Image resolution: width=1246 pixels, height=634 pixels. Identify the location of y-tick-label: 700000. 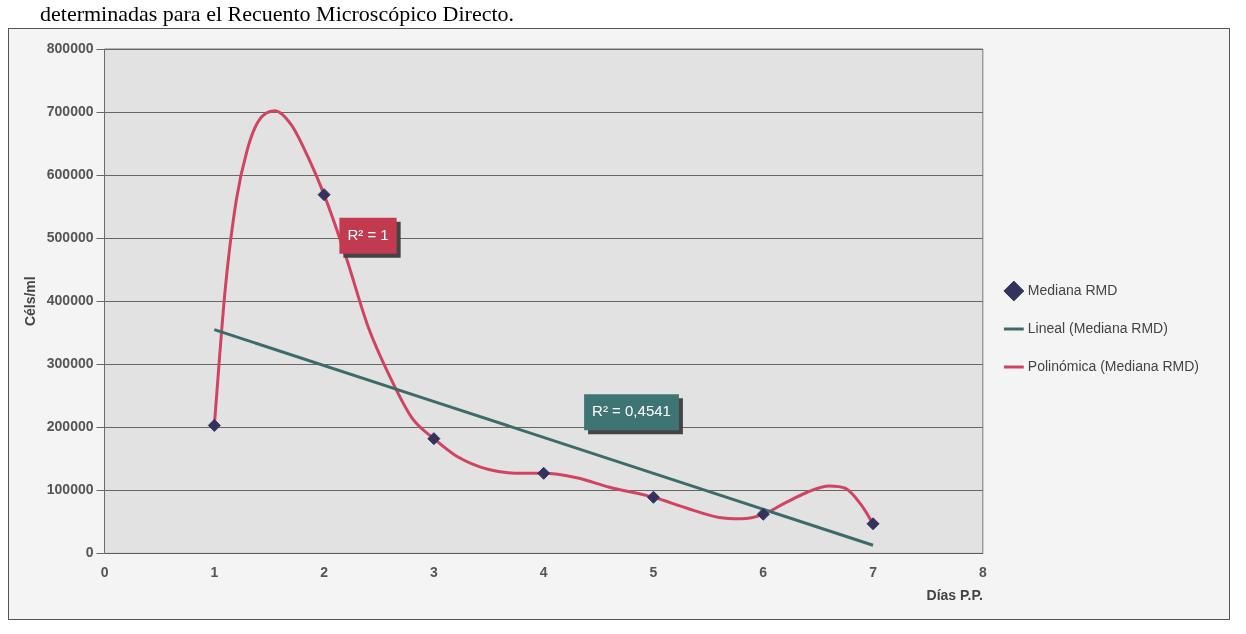
(70, 110).